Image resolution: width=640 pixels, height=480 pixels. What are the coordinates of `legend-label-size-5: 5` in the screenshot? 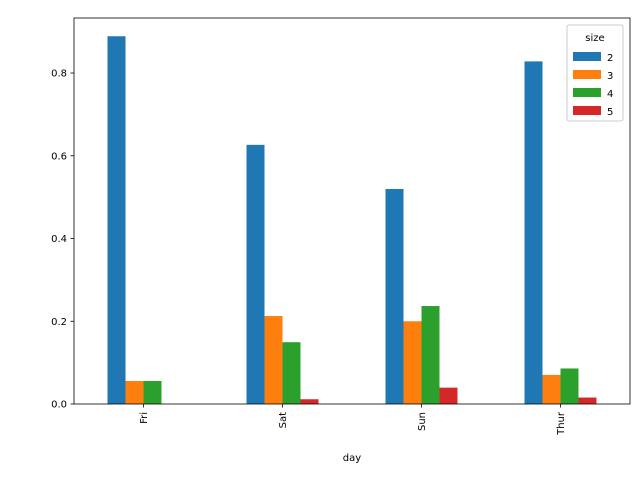 It's located at (610, 112).